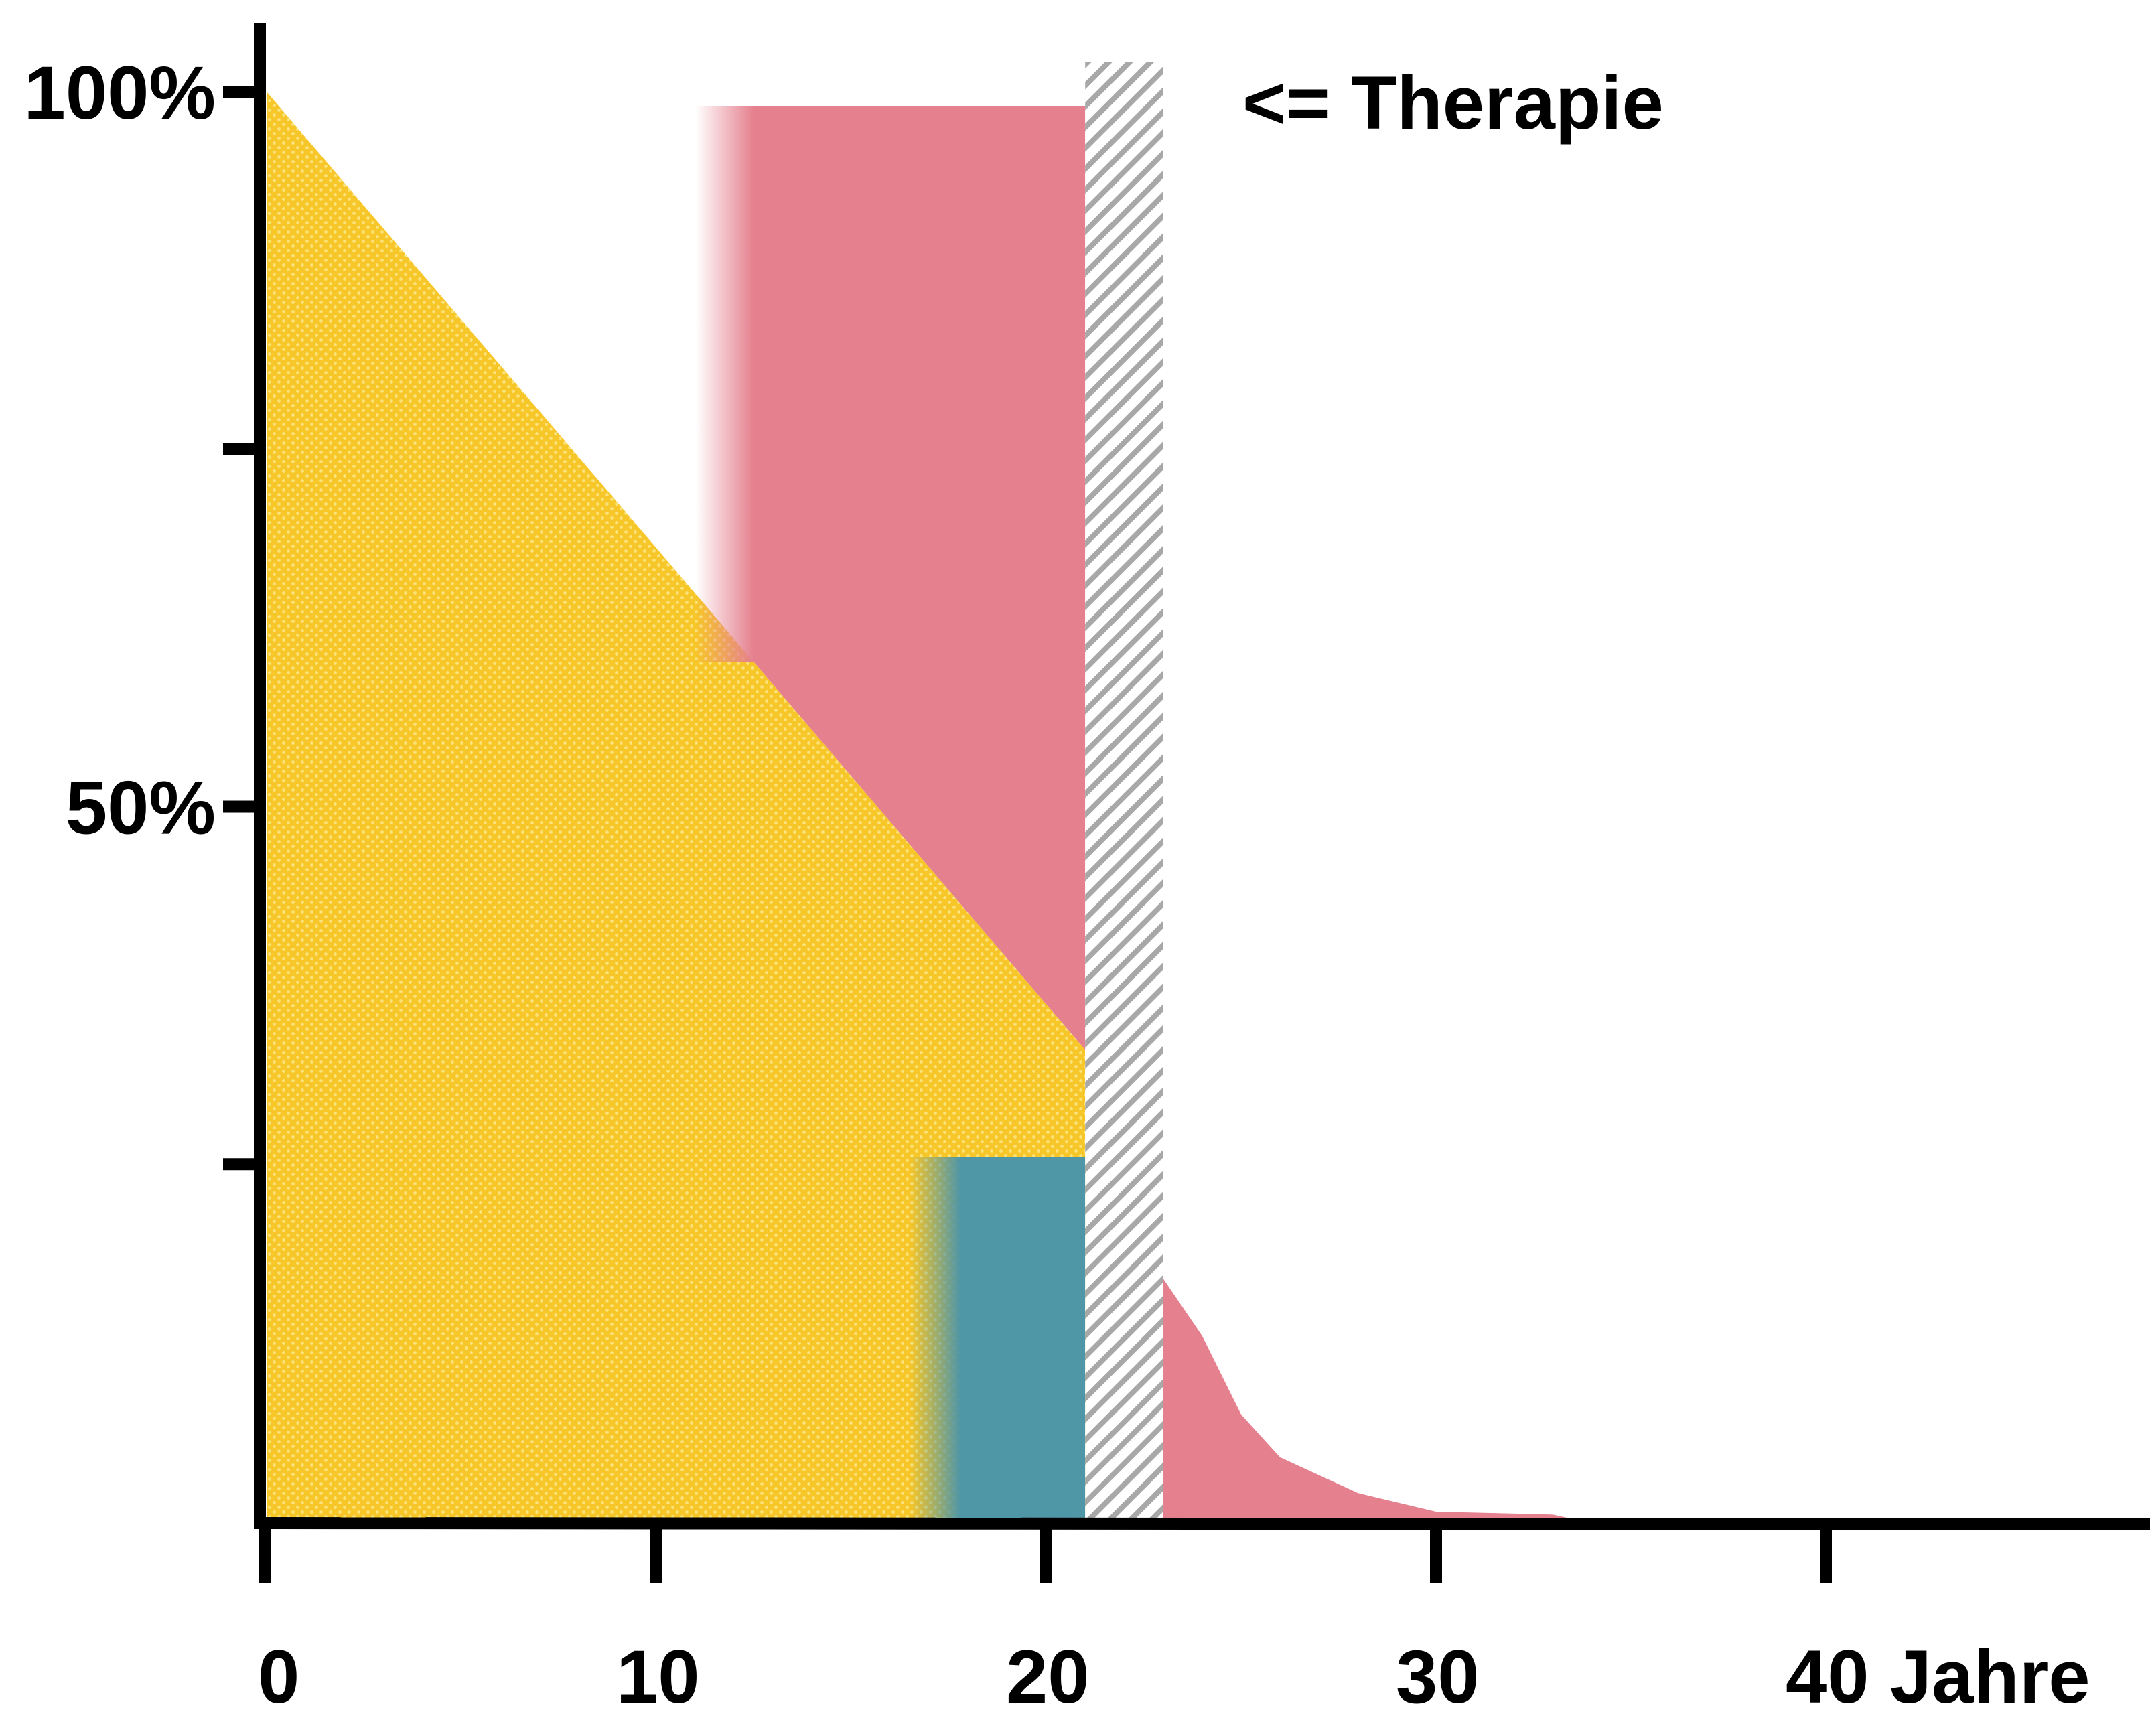 This screenshot has width=2150, height=1736. Describe the element at coordinates (1938, 1677) in the screenshot. I see `x-tick-label: 40 Jahre` at that location.